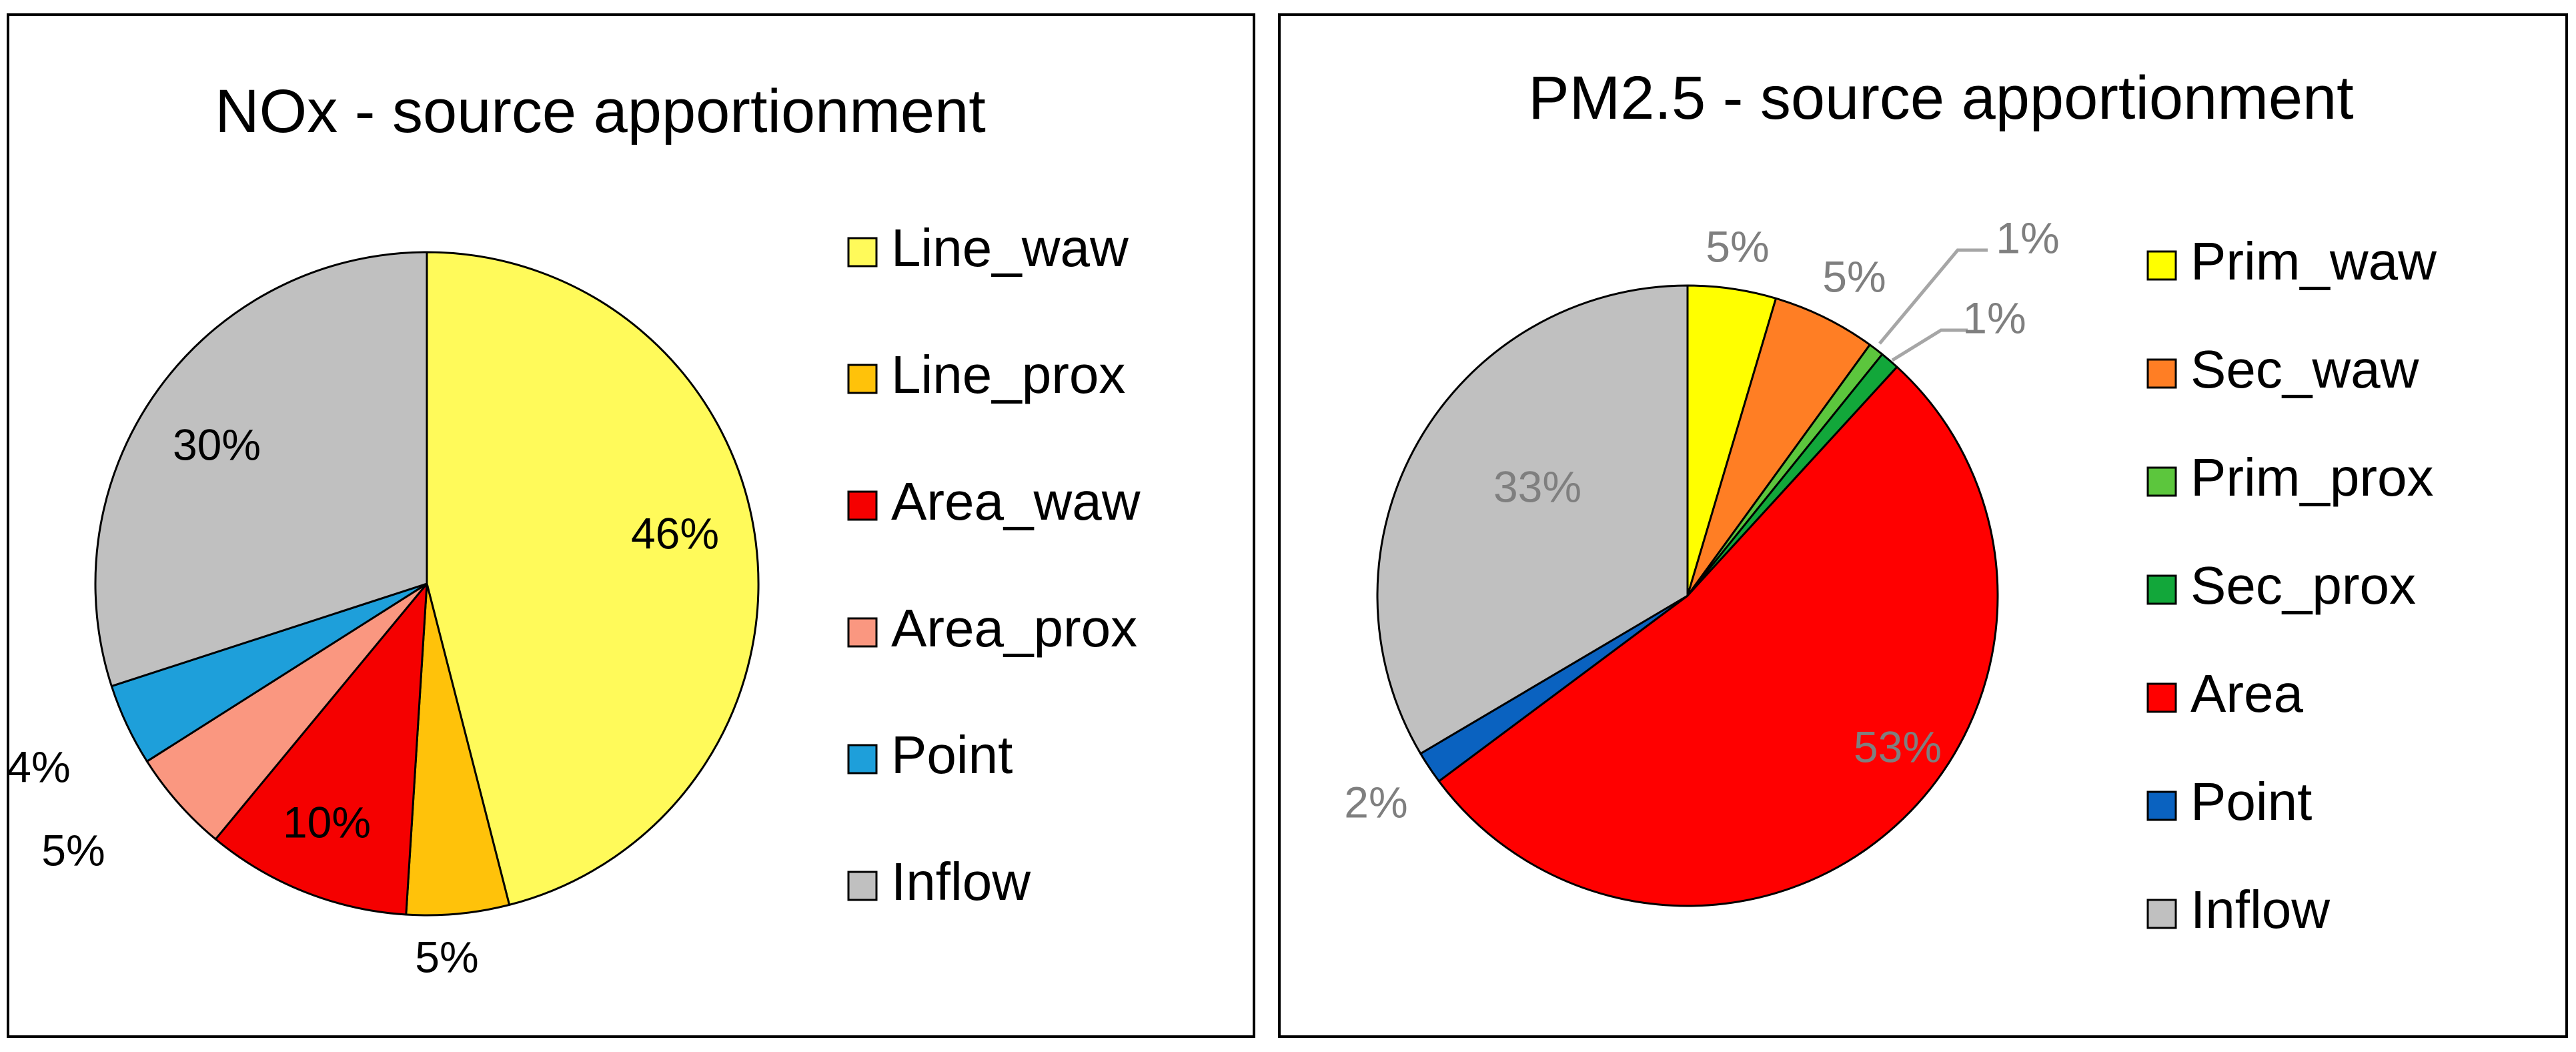 This screenshot has width=2576, height=1052. I want to click on pm25-leader-sec-prox, so click(1930, 345).